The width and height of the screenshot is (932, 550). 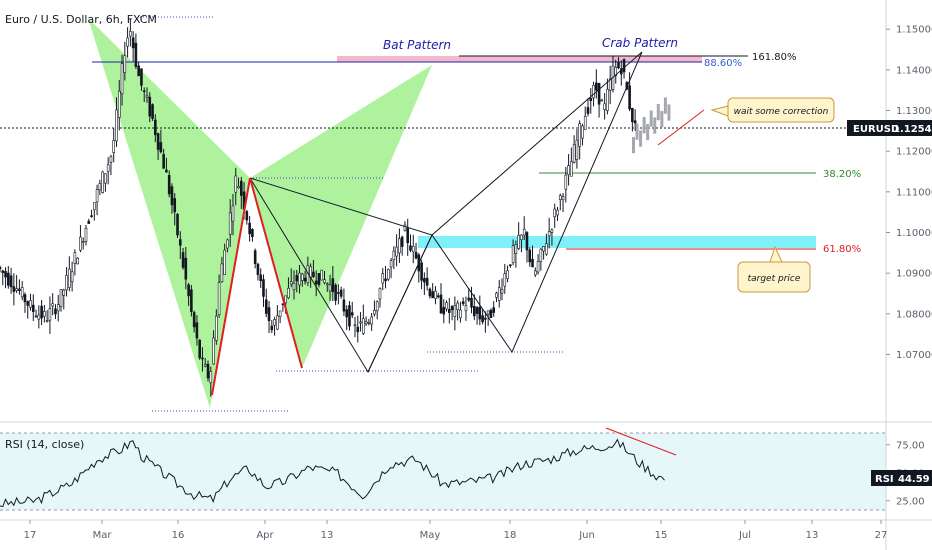 I want to click on time-tick-label: Apr, so click(x=265, y=535).